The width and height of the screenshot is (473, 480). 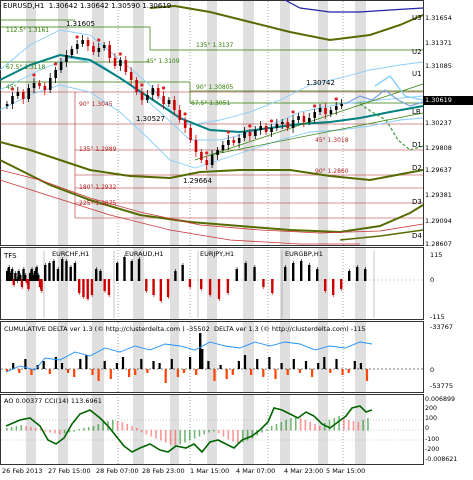 I want to click on time-axis-label: 4 Mar 07:00, so click(x=256, y=471).